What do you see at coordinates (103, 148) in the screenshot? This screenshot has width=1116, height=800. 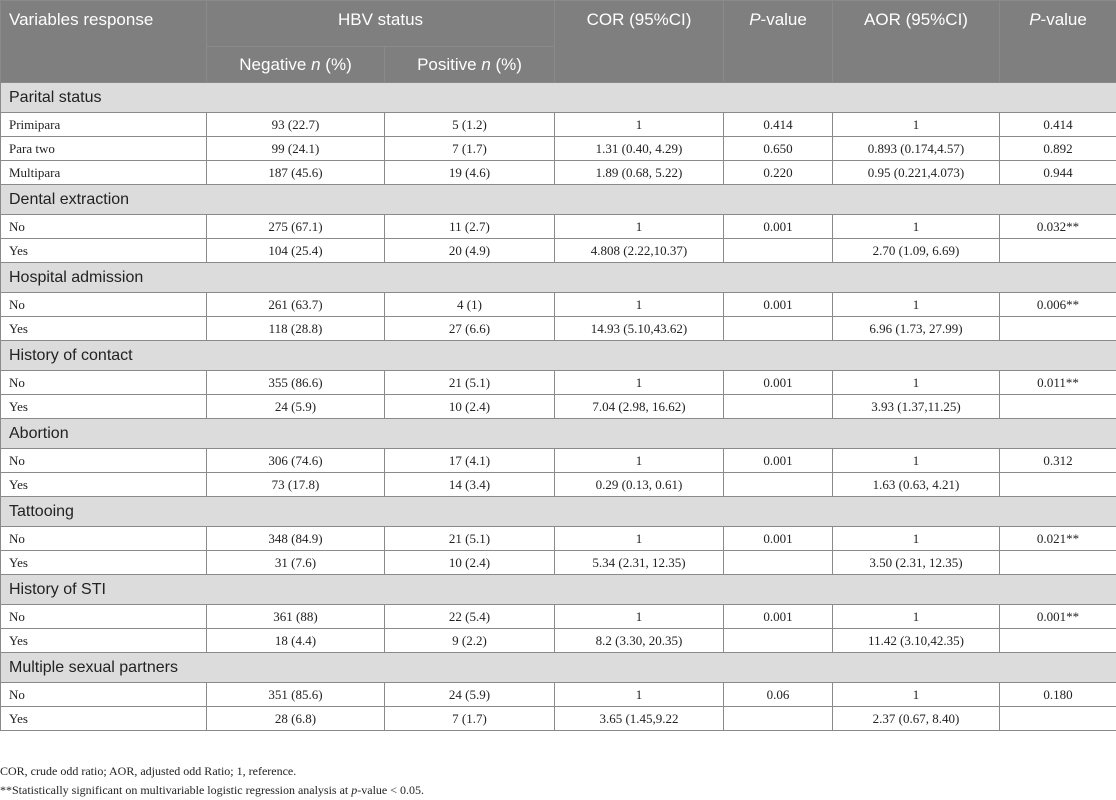 I see `row-label: Para two` at bounding box center [103, 148].